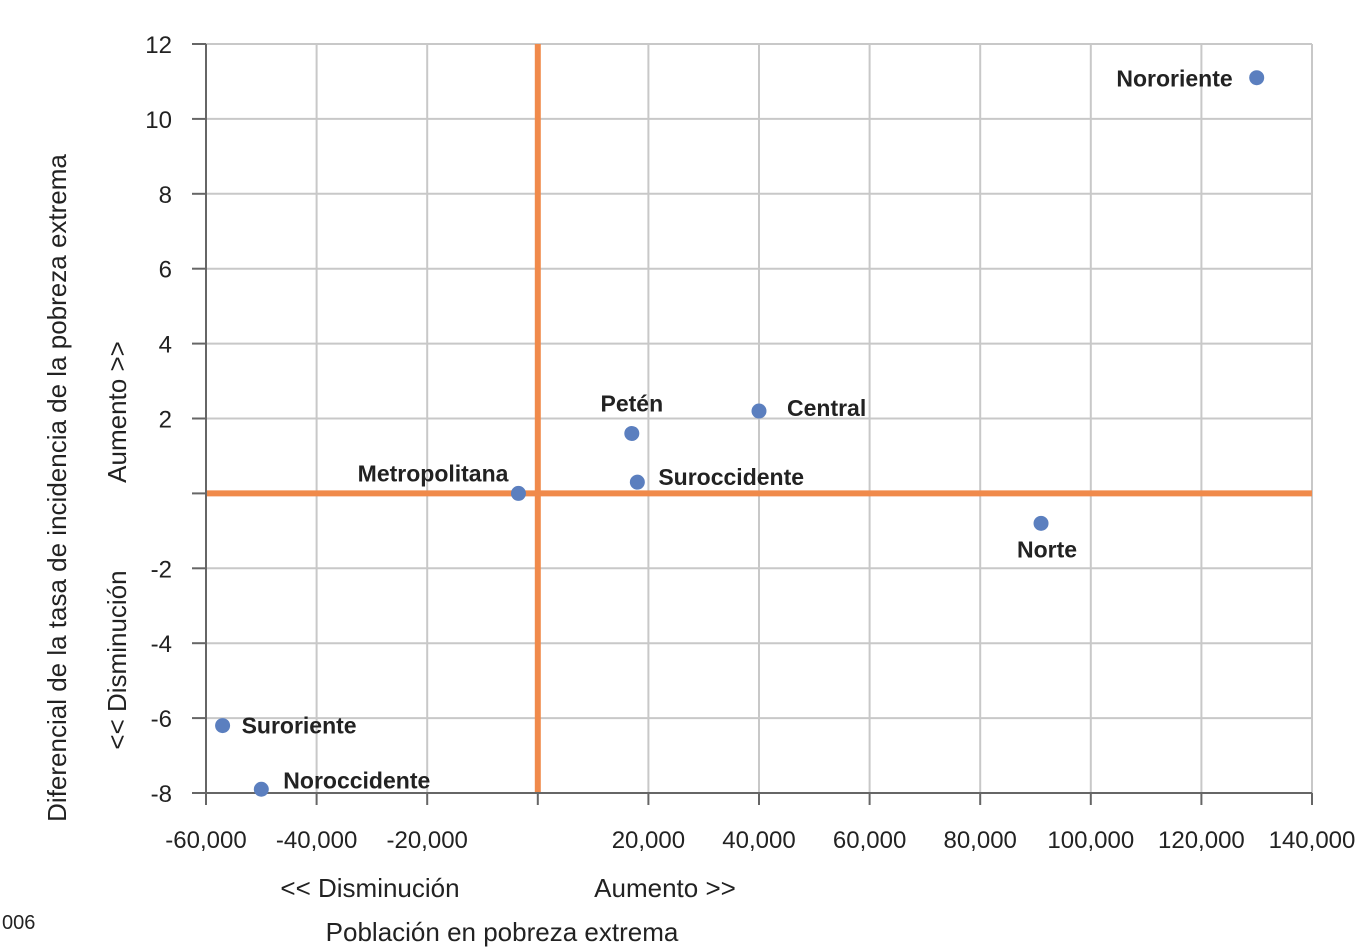 This screenshot has height=949, width=1365. I want to click on y-tick-labels: 12 10 8 6 4 2 -2 -4 -6 -8, so click(158, 420).